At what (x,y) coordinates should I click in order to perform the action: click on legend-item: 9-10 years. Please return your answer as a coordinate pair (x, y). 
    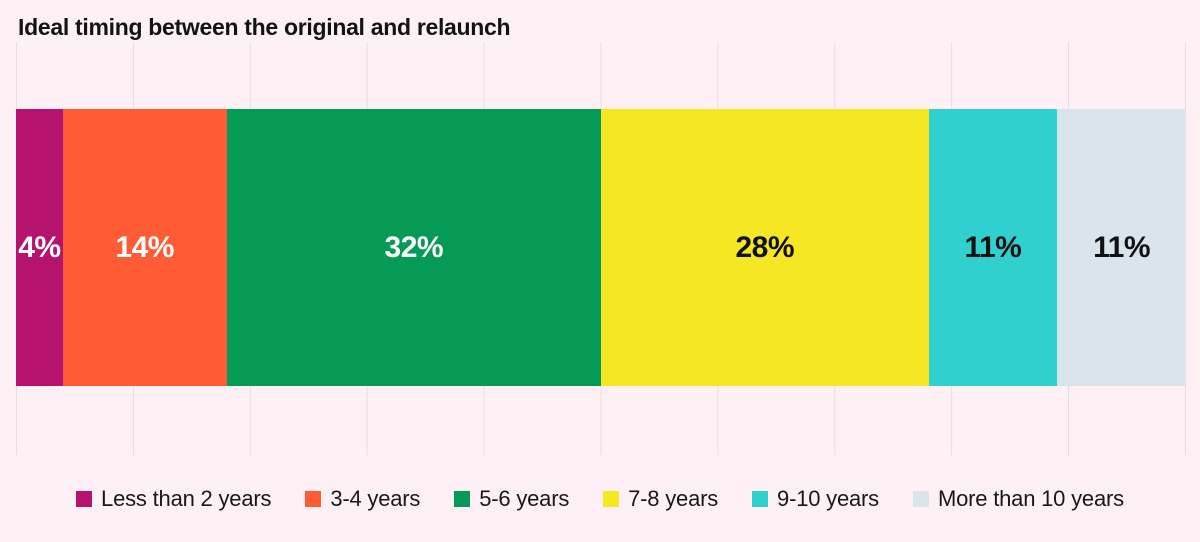
    Looking at the image, I should click on (815, 499).